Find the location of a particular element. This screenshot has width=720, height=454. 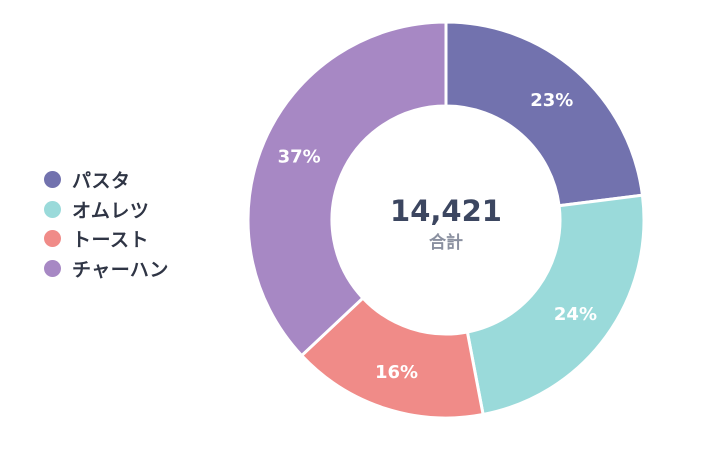

legend-item-pasta: パスタ is located at coordinates (106, 180).